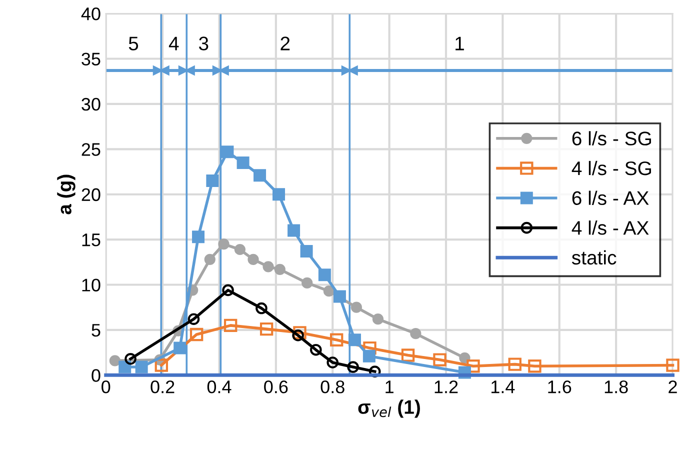 The width and height of the screenshot is (683, 452). I want to click on y-axis-title: a (g), so click(66, 194).